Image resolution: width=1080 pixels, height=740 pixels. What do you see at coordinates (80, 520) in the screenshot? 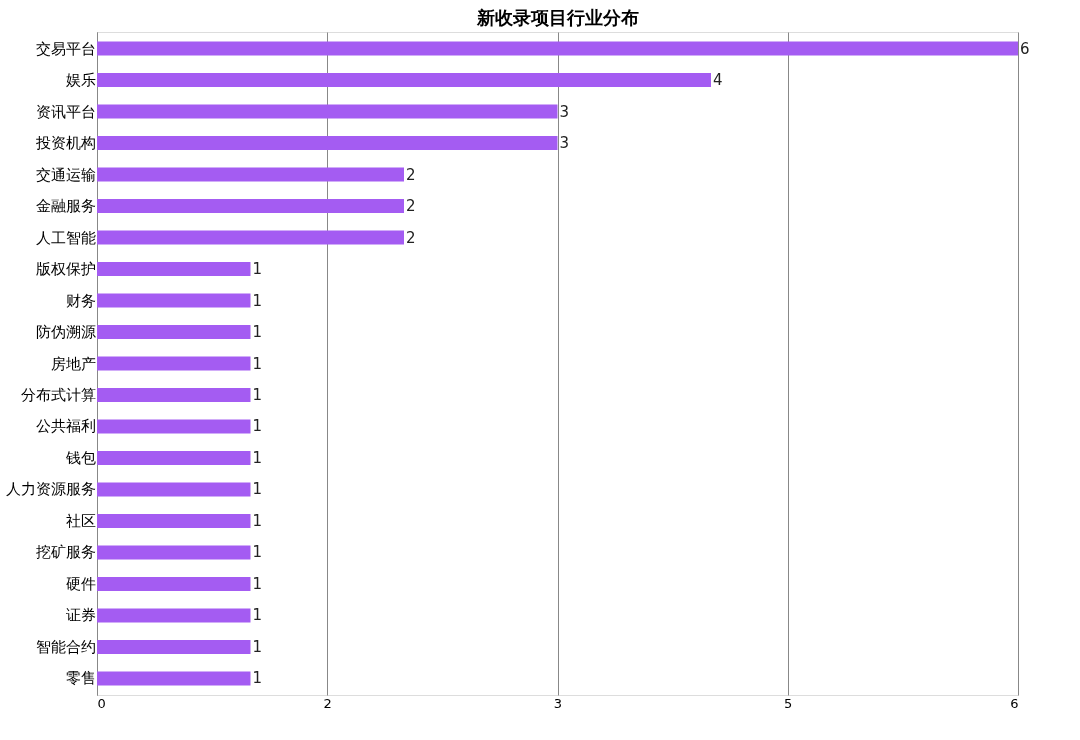
I see `y-tick-label: 社区` at bounding box center [80, 520].